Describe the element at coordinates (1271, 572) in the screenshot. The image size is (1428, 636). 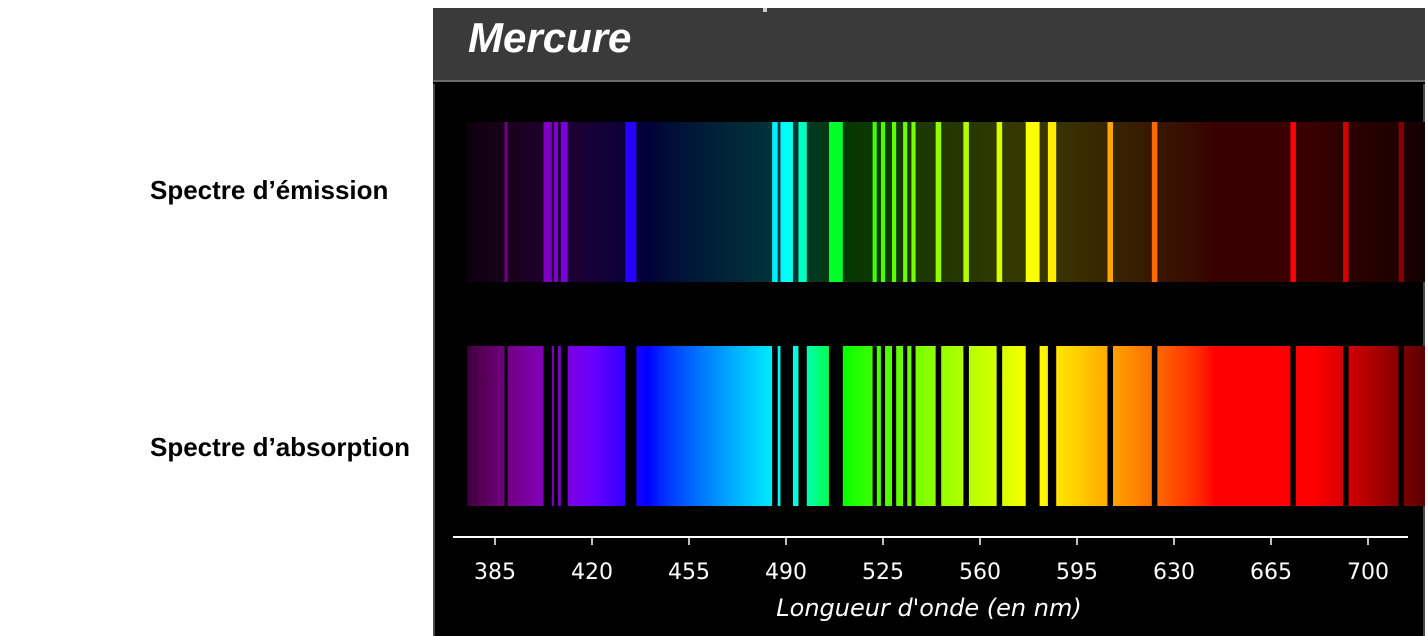
I see `tick-label: 665` at that location.